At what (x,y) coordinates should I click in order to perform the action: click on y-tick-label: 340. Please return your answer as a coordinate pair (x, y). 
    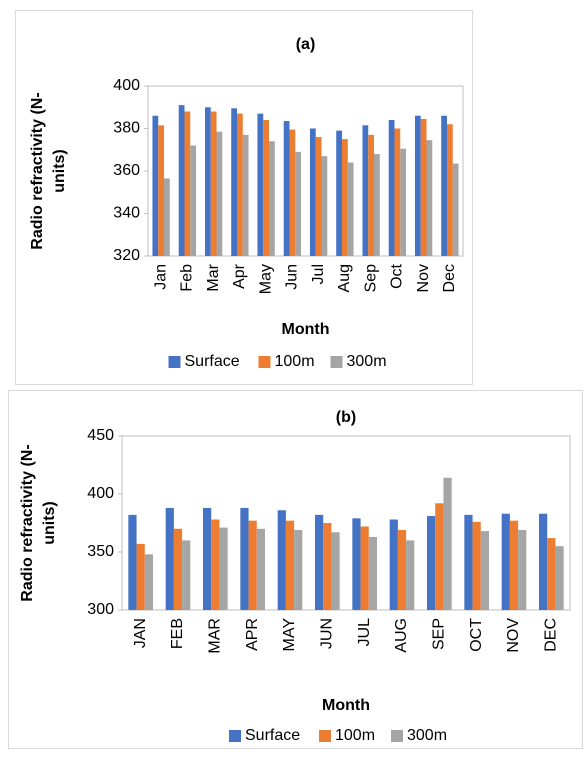
    Looking at the image, I should click on (126, 213).